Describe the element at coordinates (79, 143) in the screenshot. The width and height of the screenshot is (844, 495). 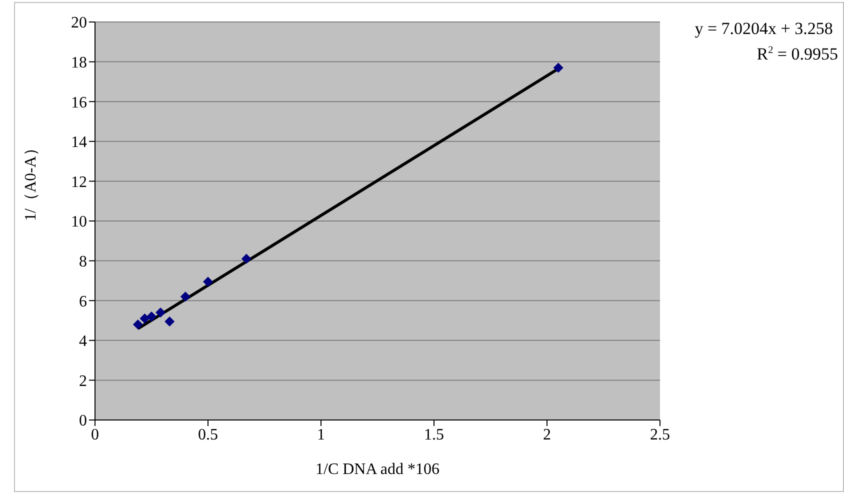
I see `y-tick-label: 14` at that location.